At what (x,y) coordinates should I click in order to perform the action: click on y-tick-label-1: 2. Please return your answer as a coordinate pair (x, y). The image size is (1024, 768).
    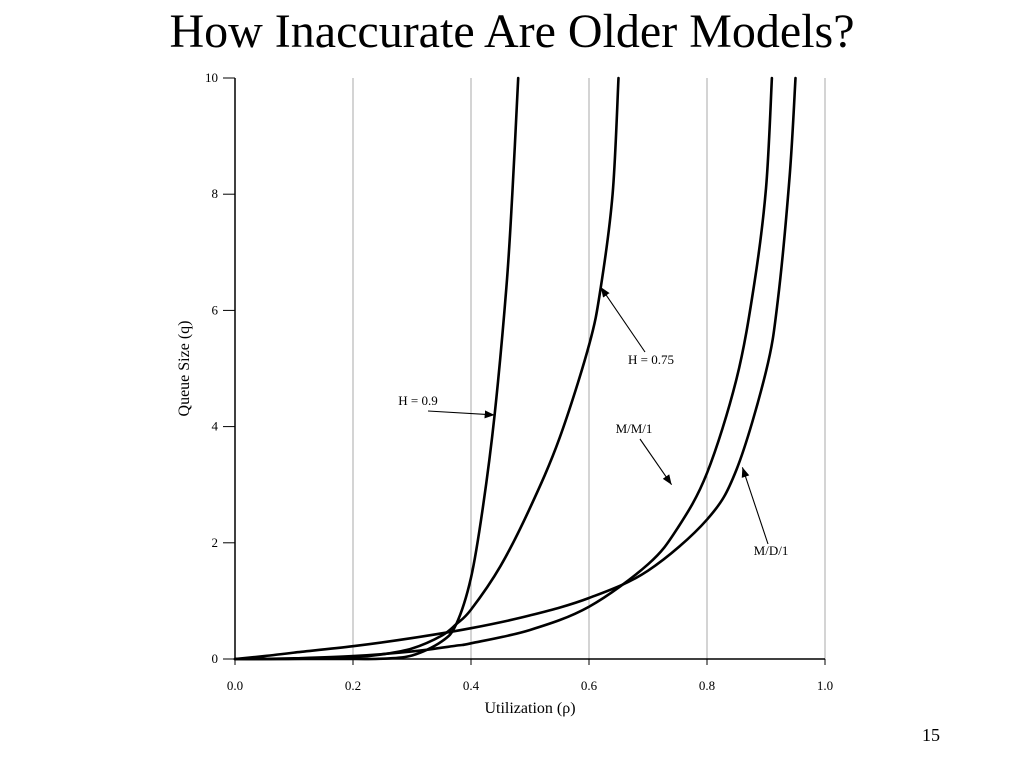
    Looking at the image, I should click on (215, 542).